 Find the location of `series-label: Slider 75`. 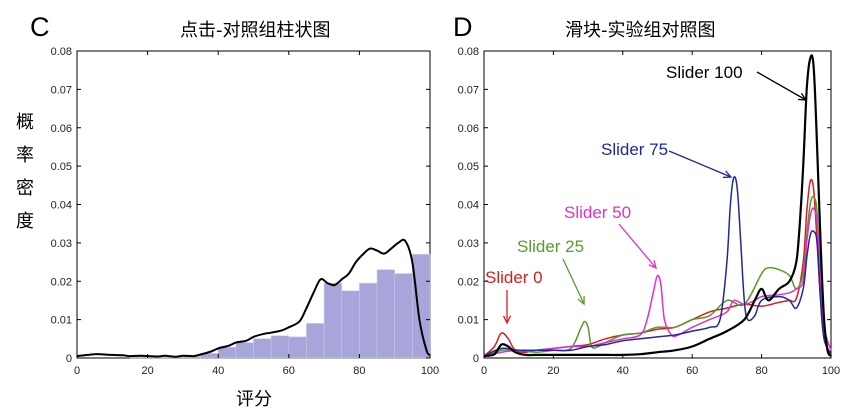

series-label: Slider 75 is located at coordinates (634, 149).